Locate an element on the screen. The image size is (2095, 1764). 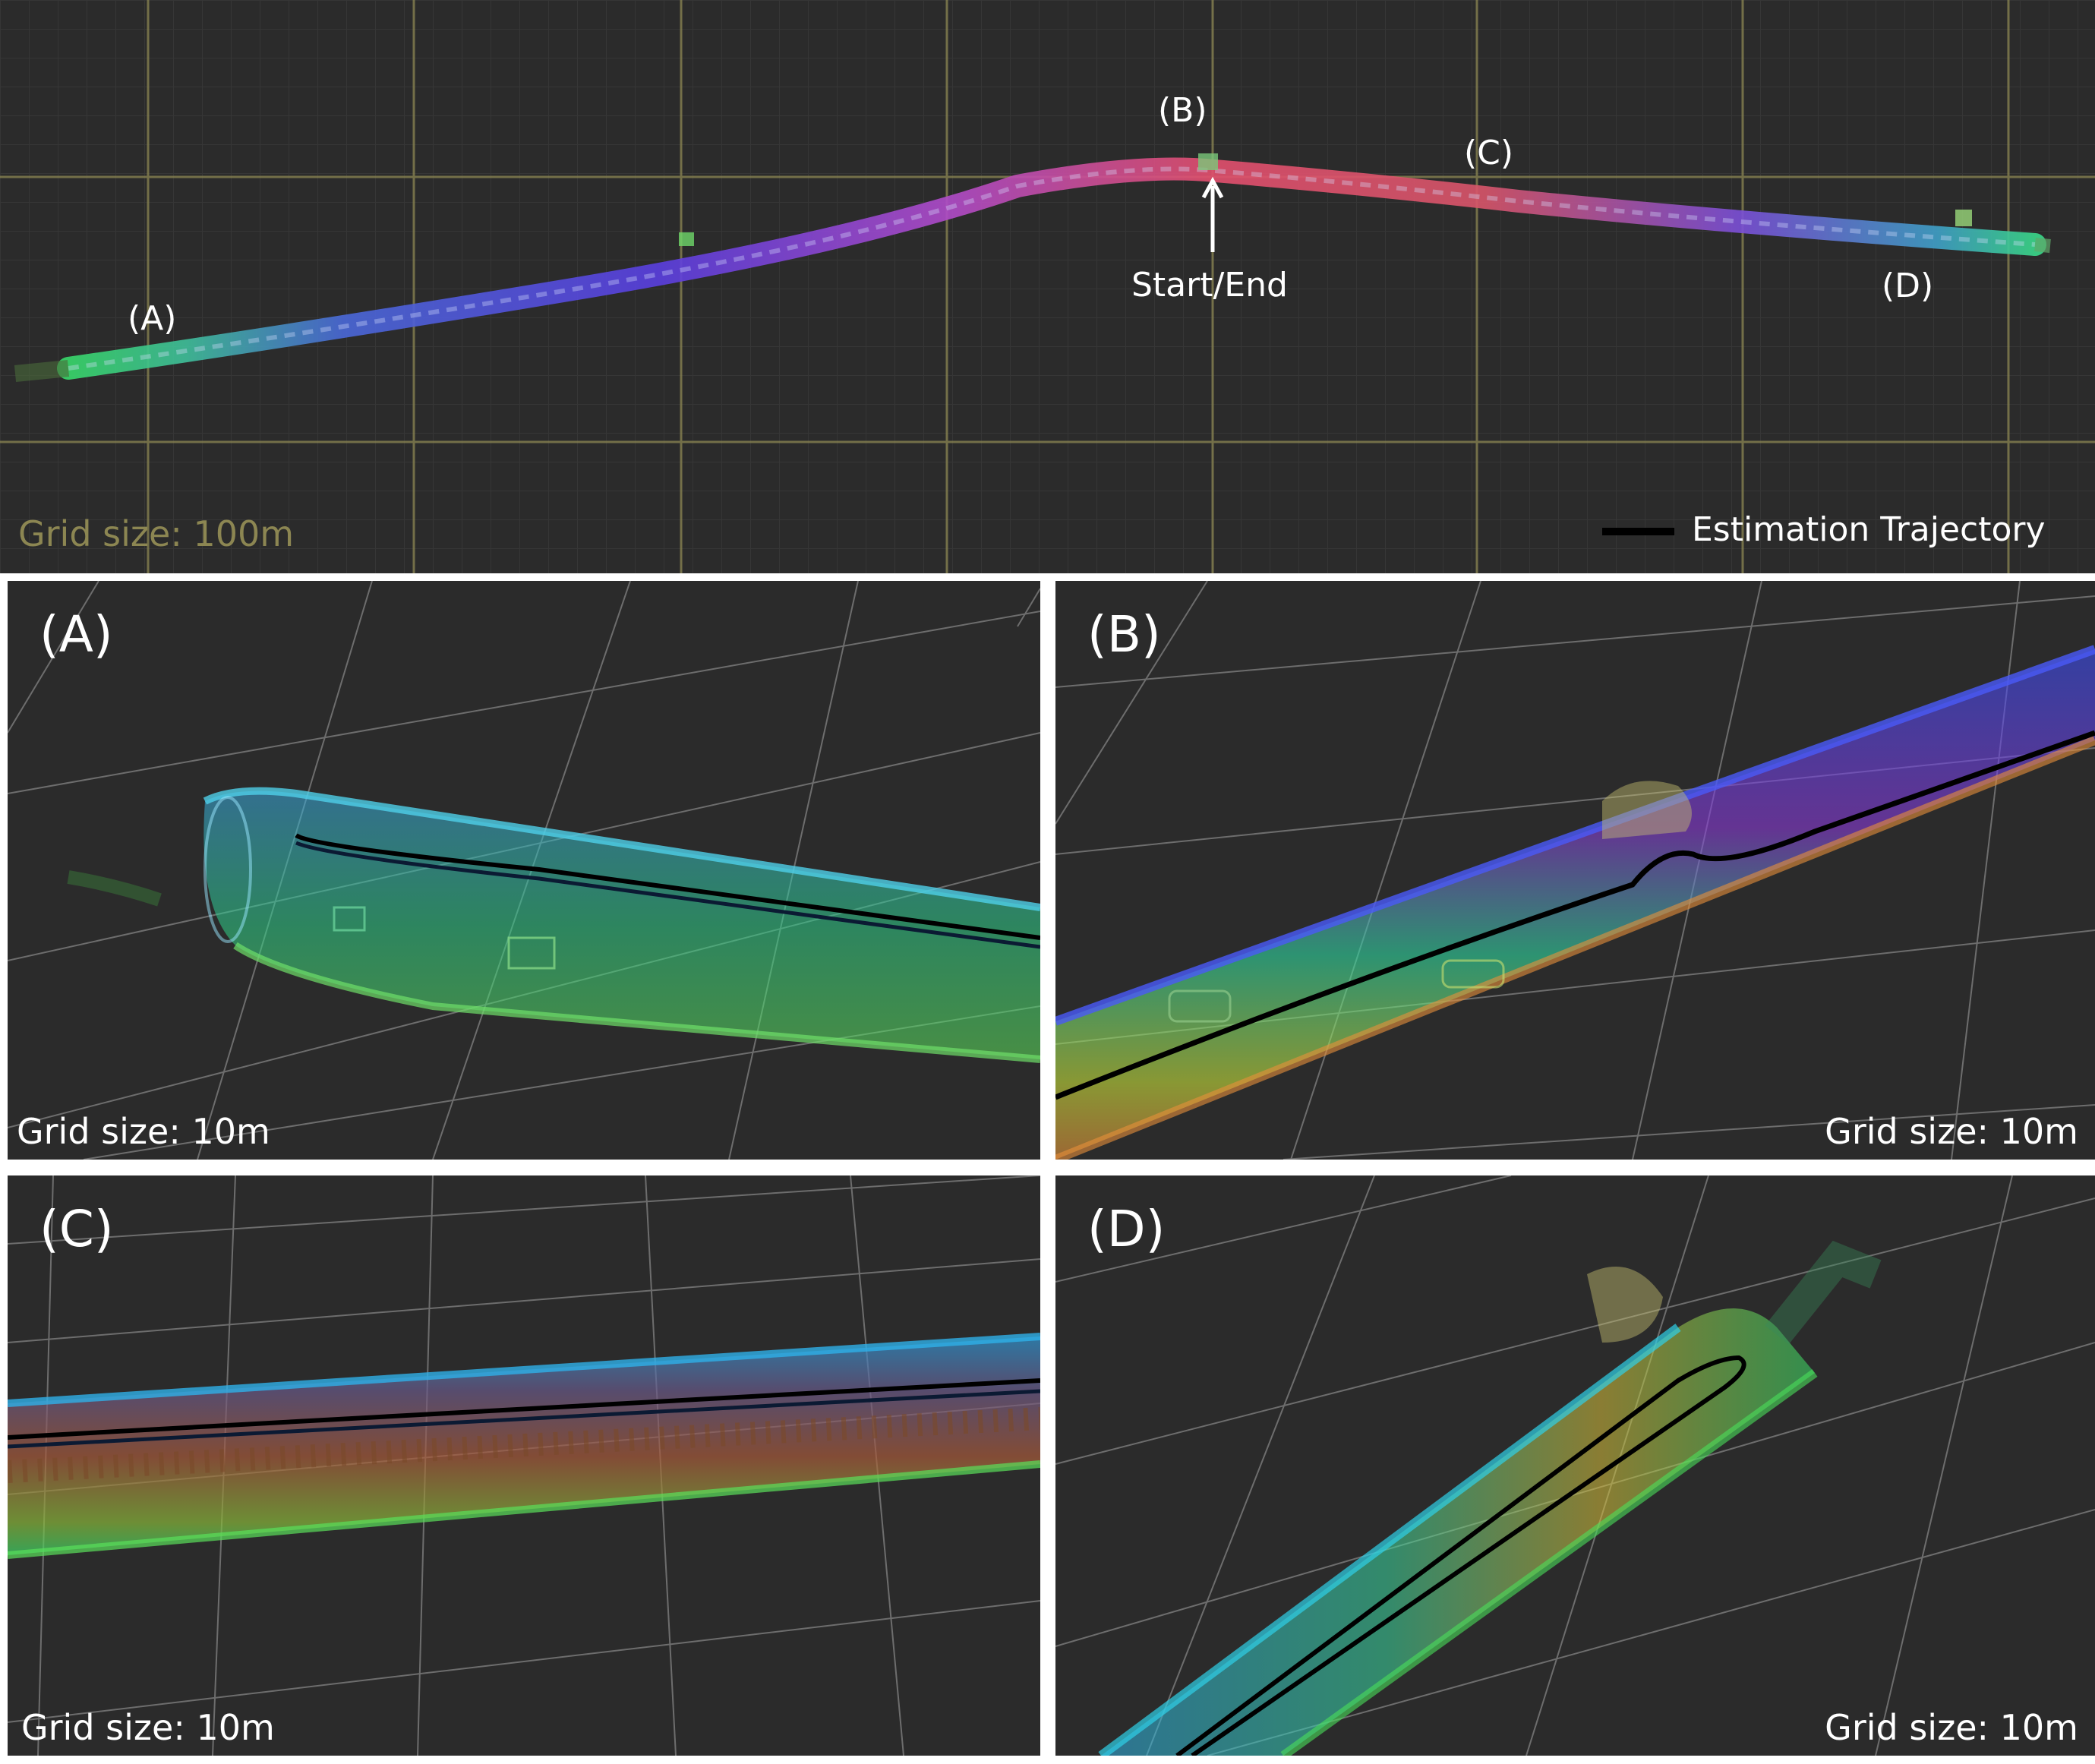
panel-c-grid-size: Grid size: 10m is located at coordinates (148, 1727).